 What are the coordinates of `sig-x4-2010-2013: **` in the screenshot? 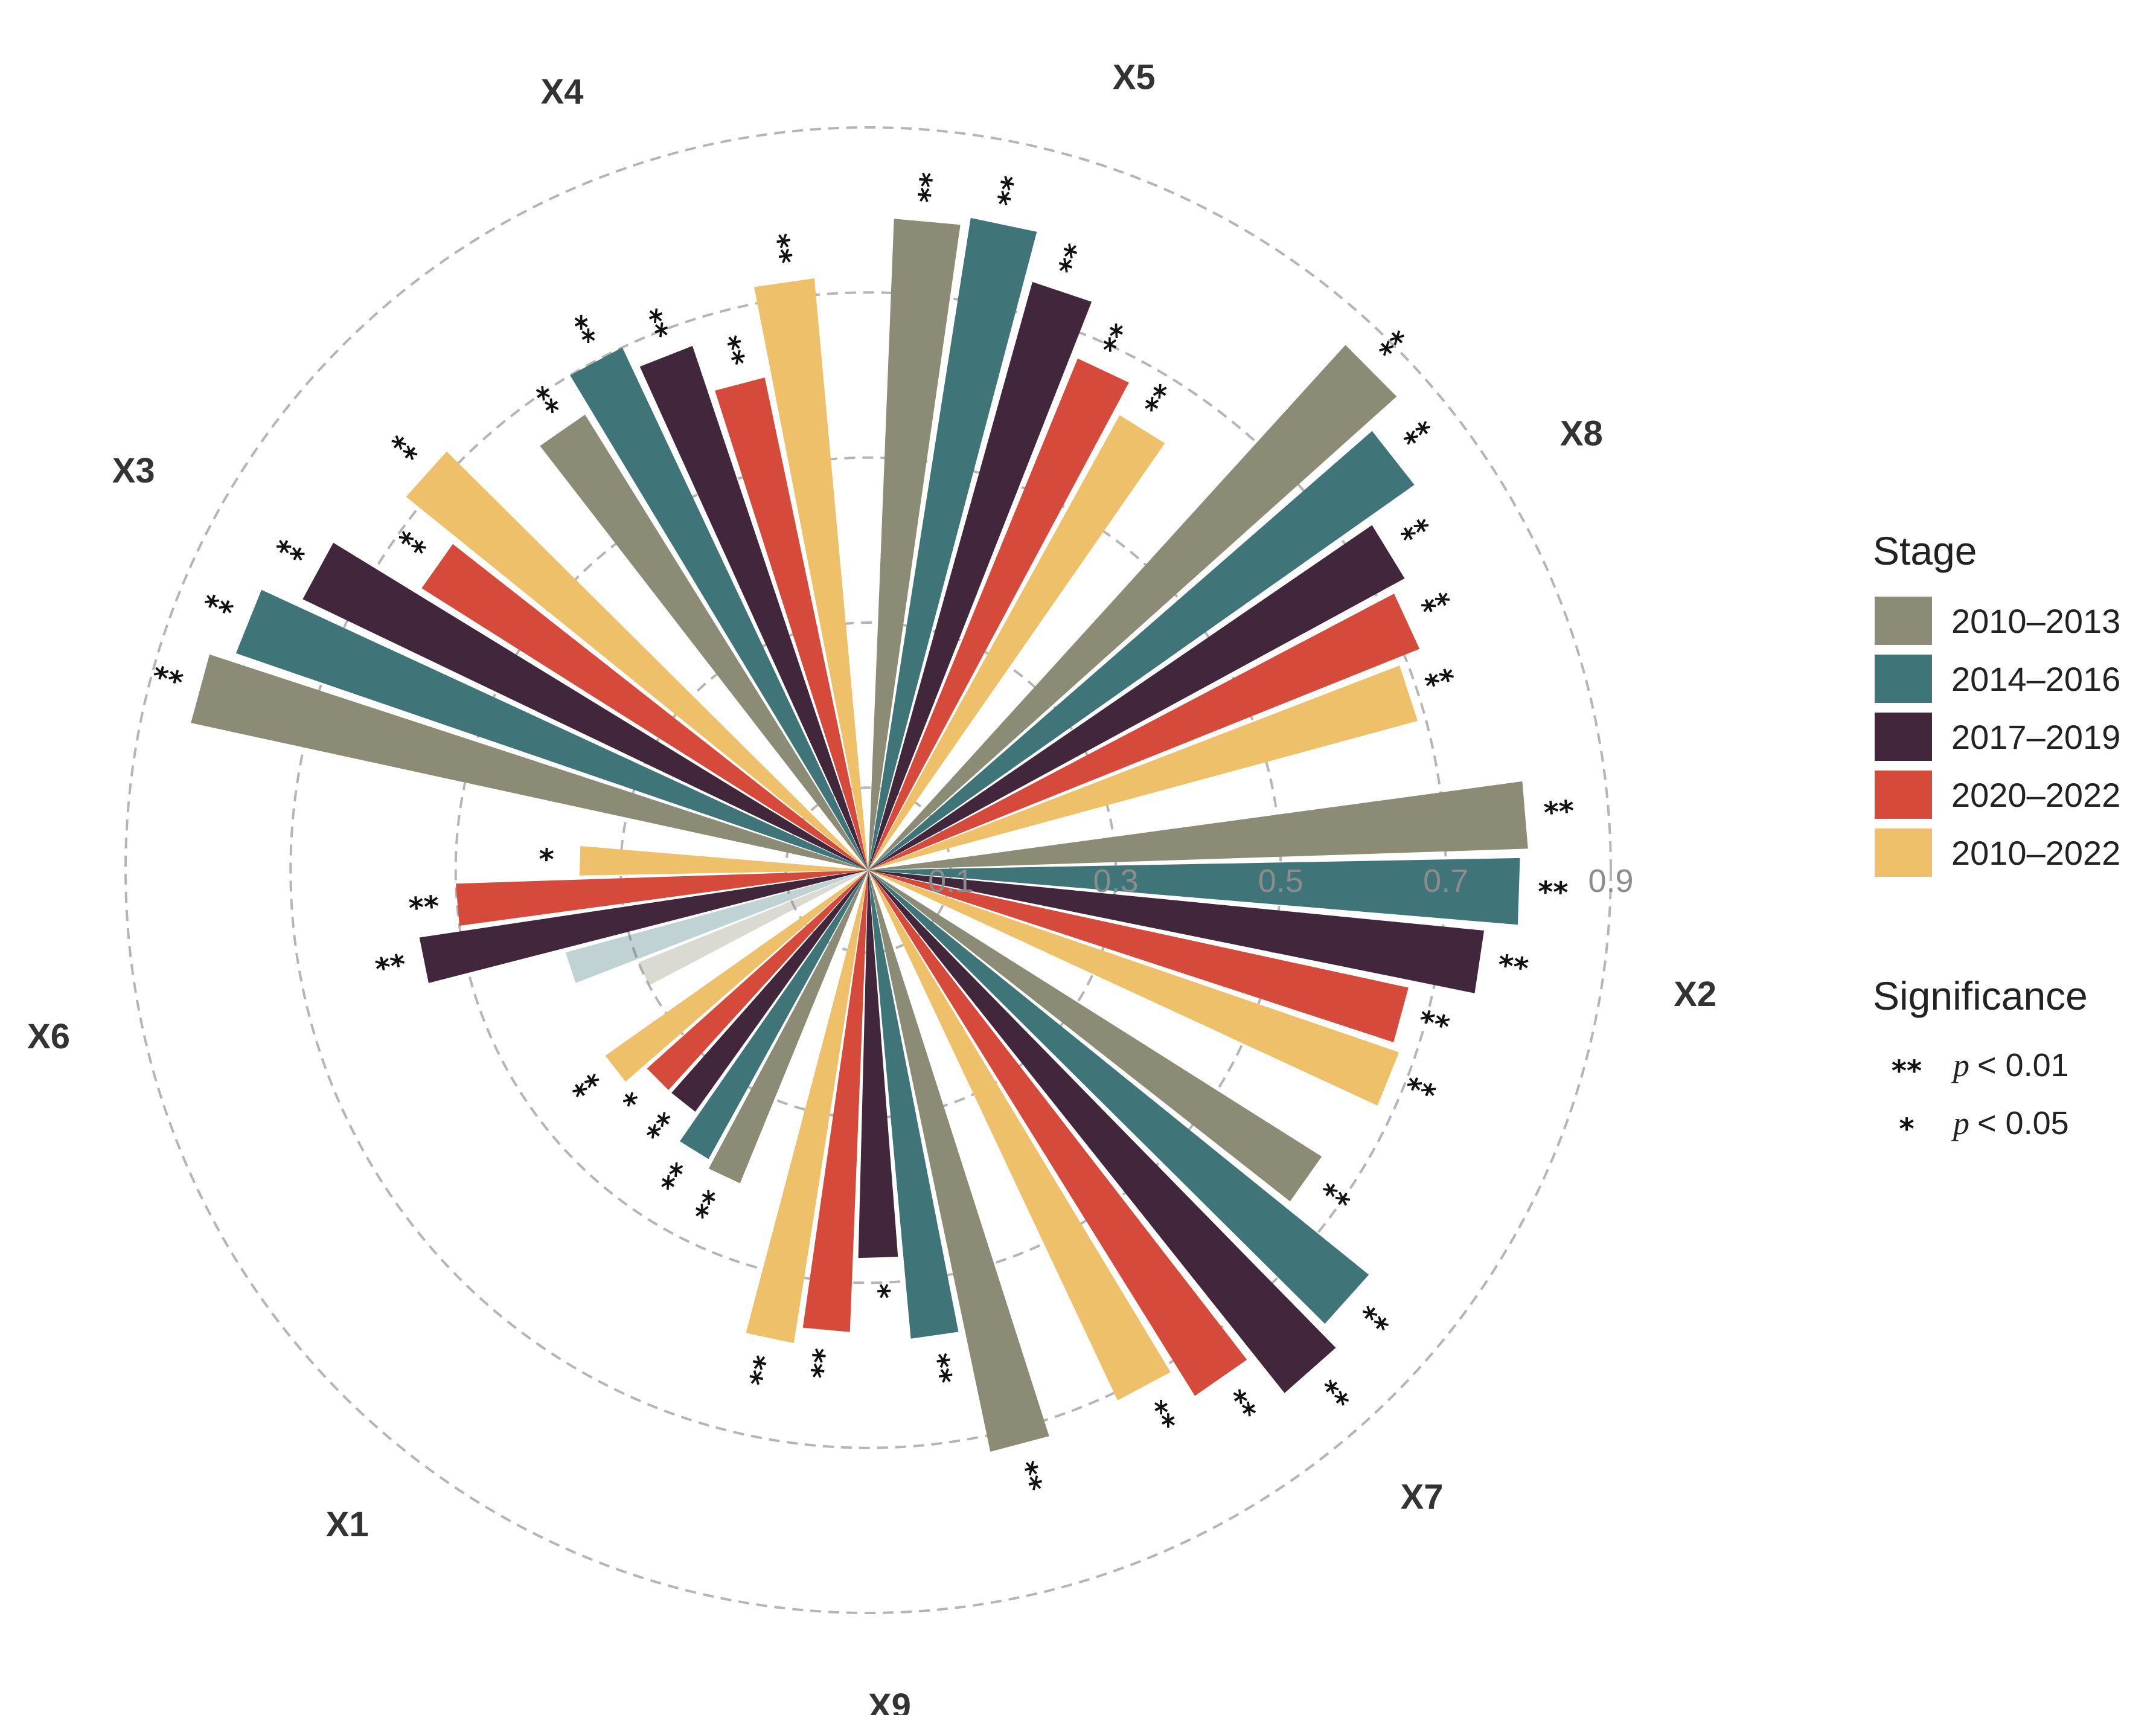 It's located at (543, 402).